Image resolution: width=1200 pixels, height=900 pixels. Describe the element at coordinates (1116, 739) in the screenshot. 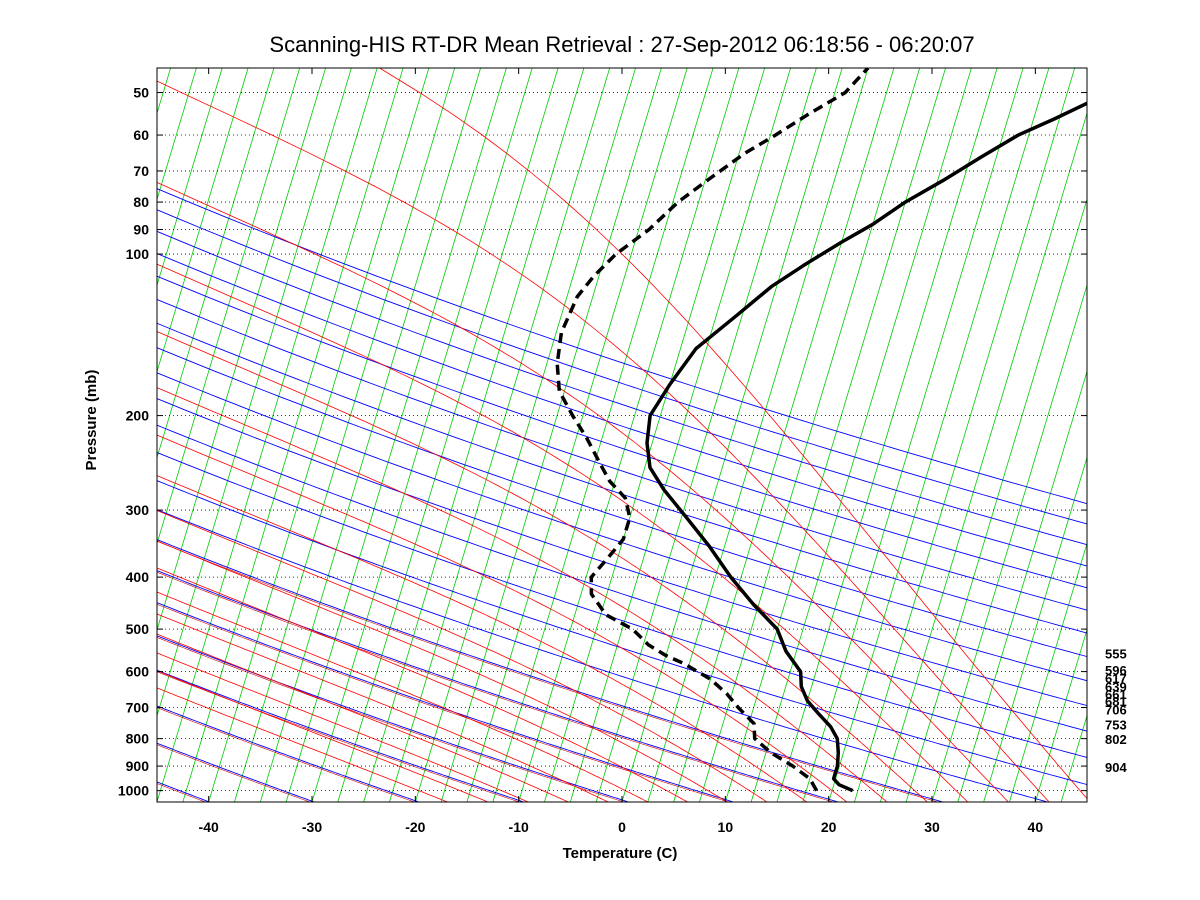

I see `right-level-label: 802` at that location.